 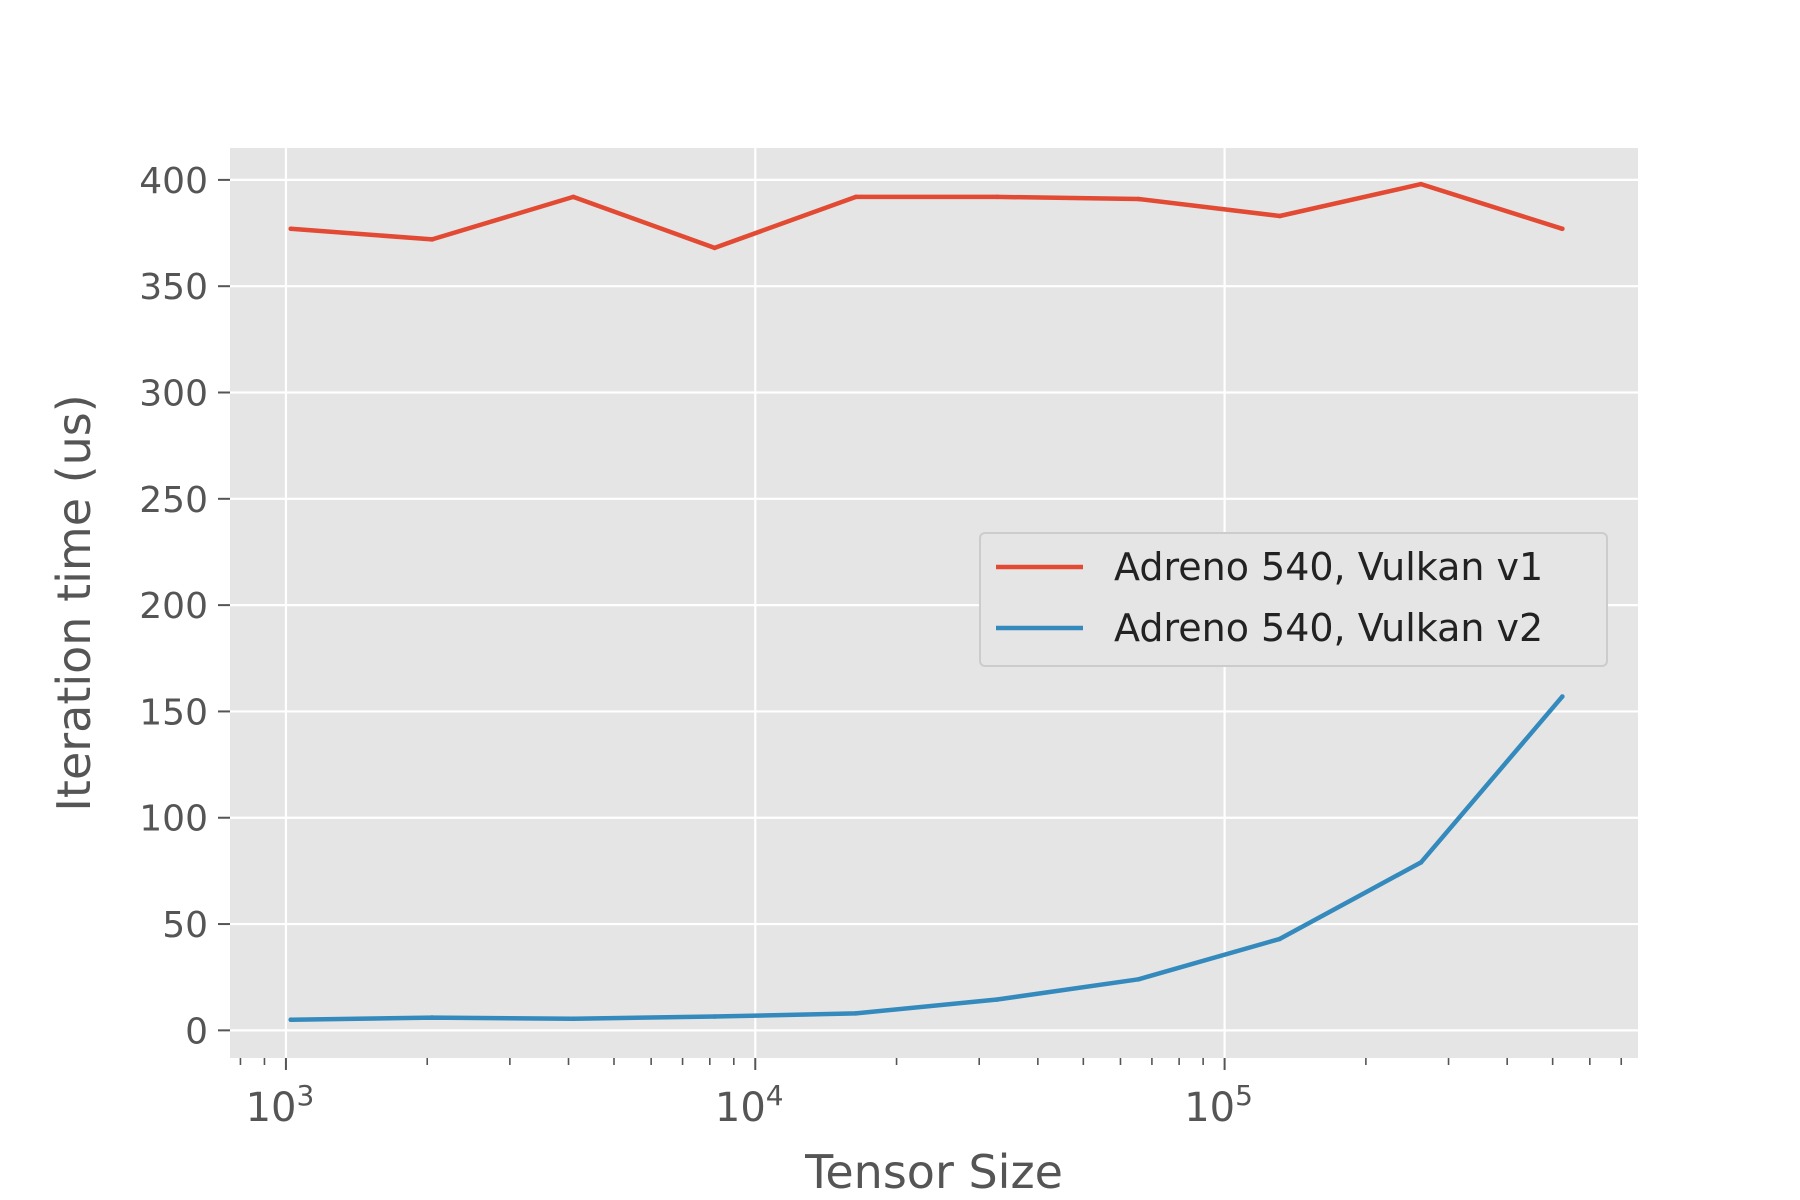 What do you see at coordinates (173, 606) in the screenshot?
I see `y-tick-label: 200` at bounding box center [173, 606].